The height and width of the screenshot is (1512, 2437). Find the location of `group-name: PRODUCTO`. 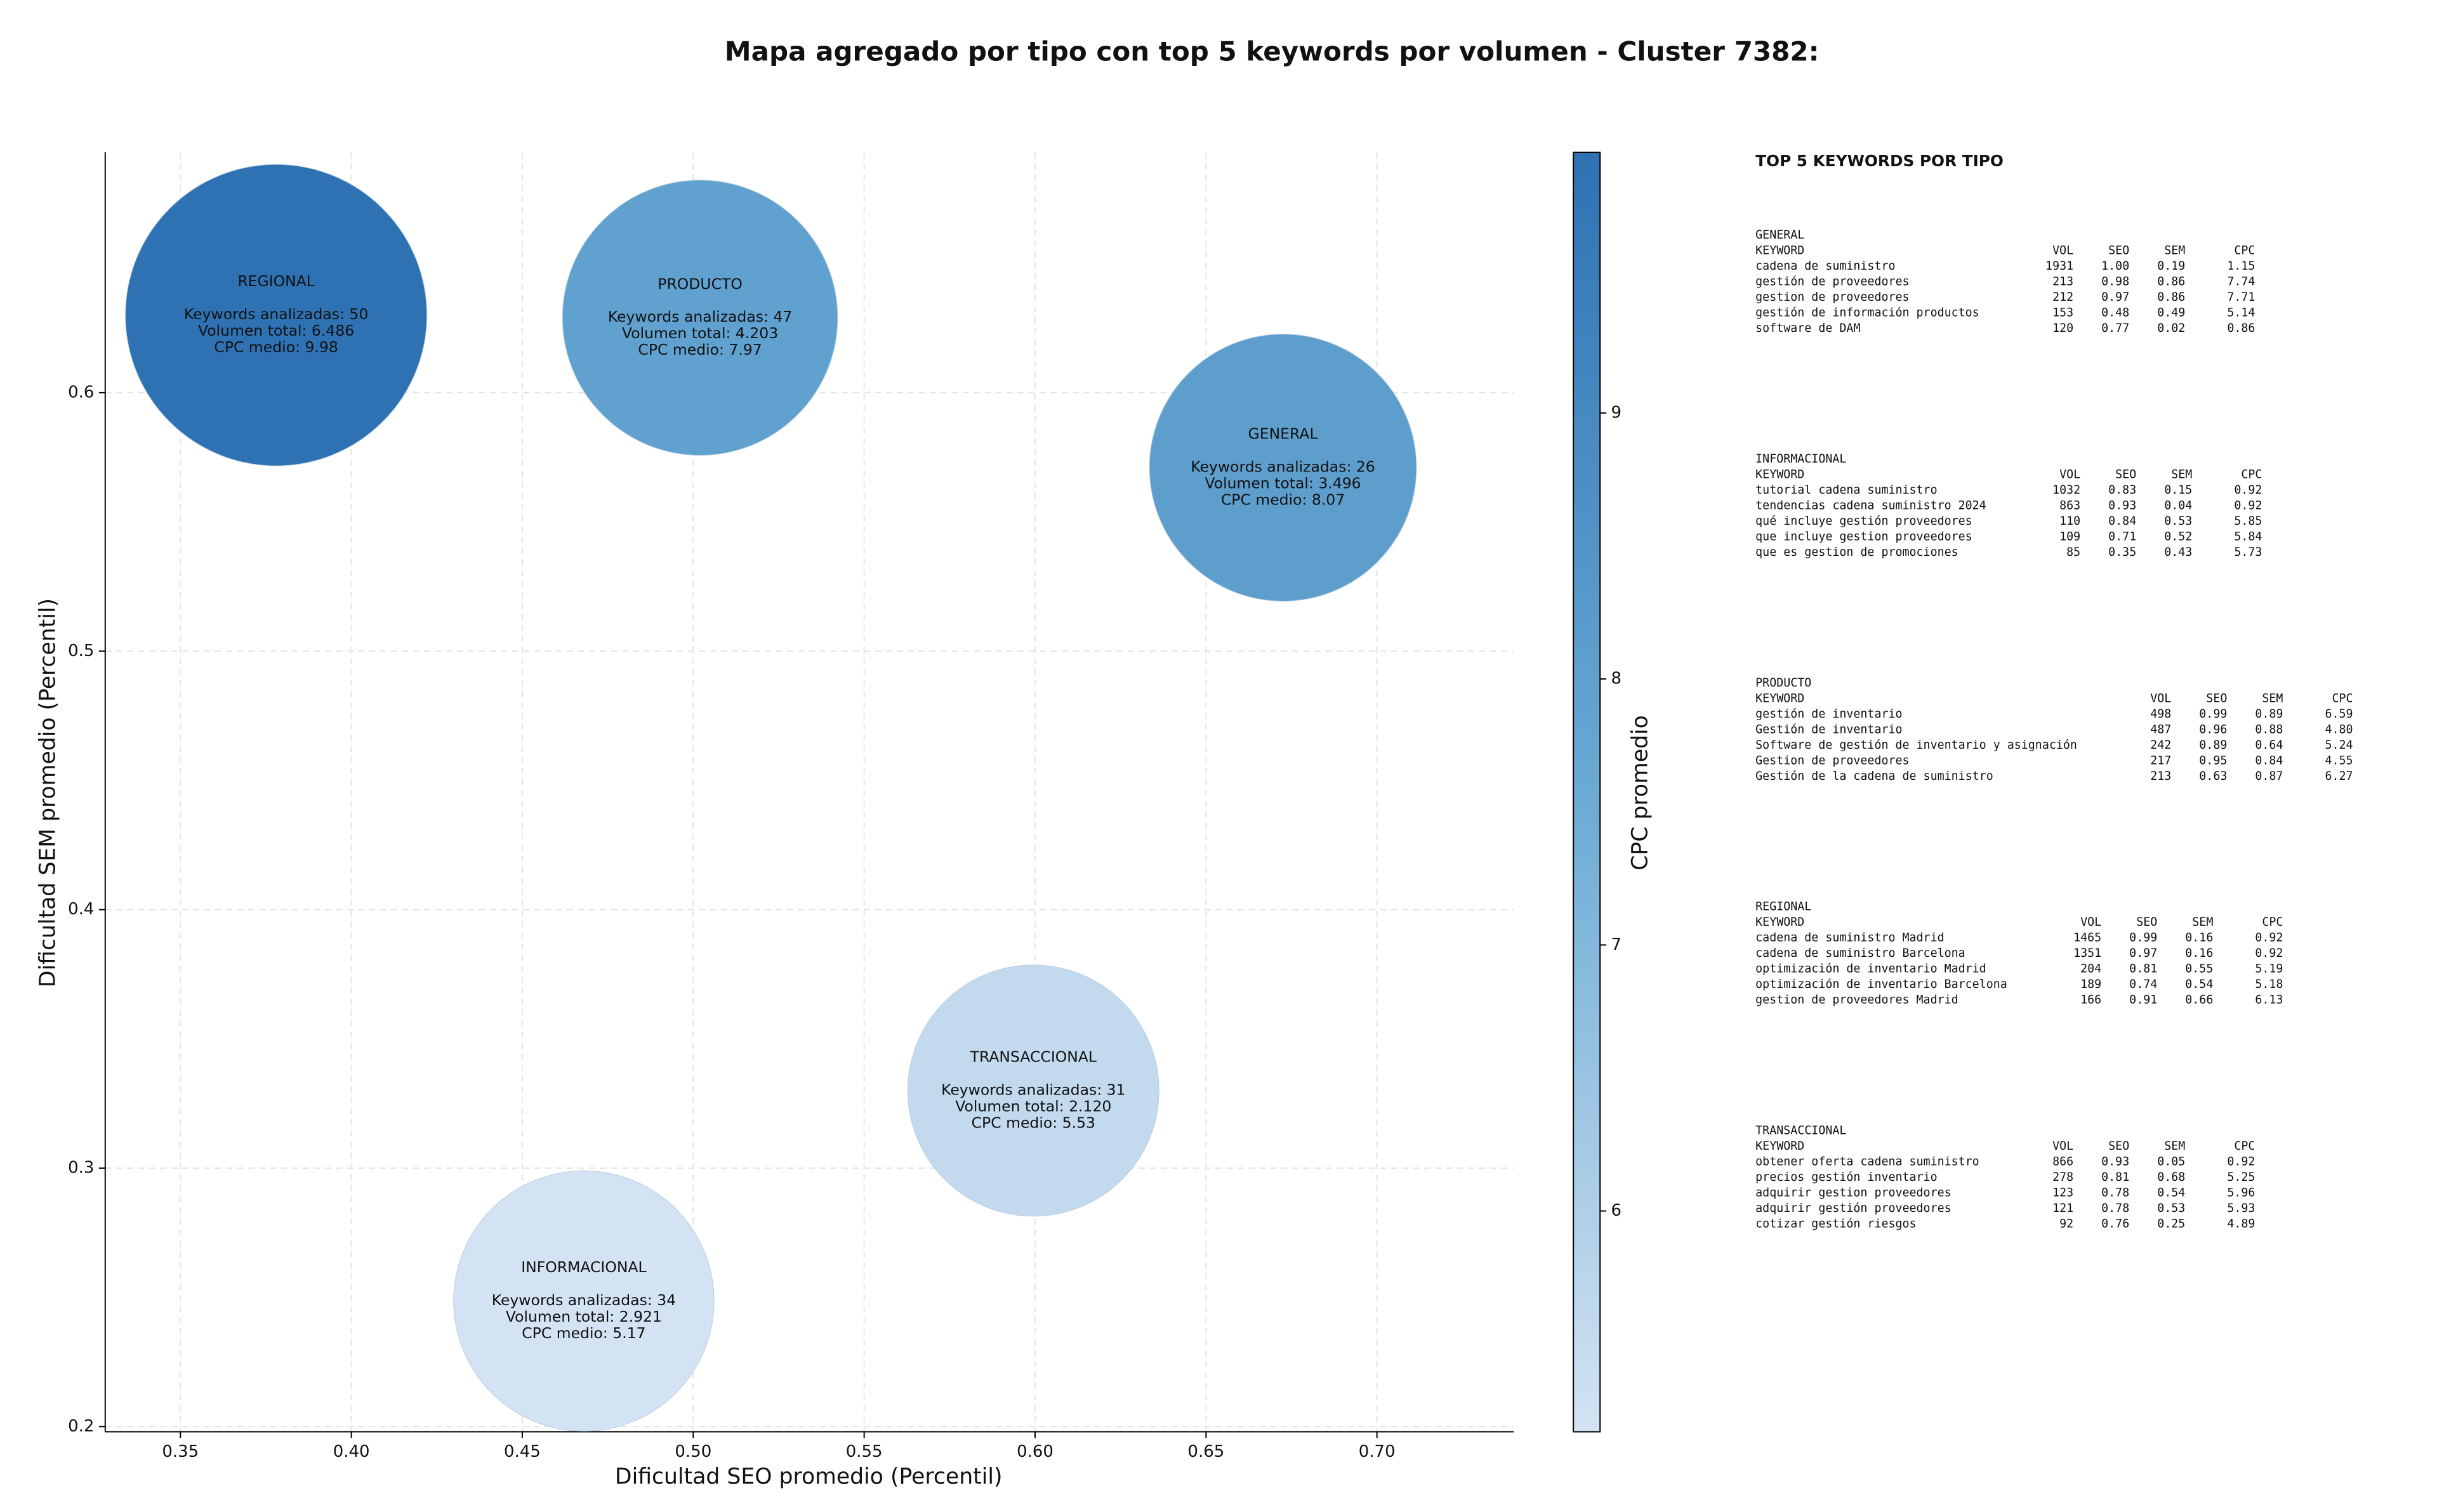

group-name: PRODUCTO is located at coordinates (1783, 683).